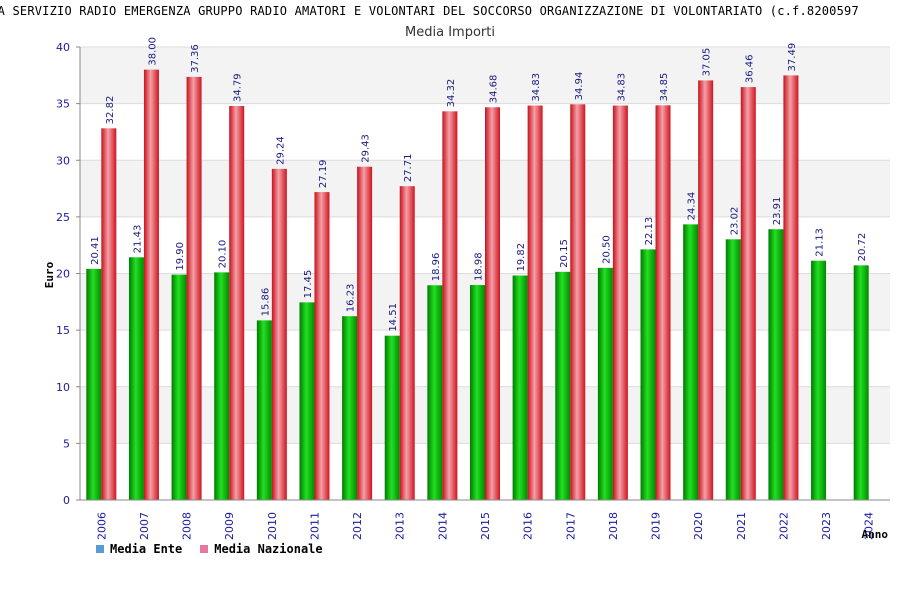  I want to click on legend-label-nazionale: Media Nazionale, so click(268, 549).